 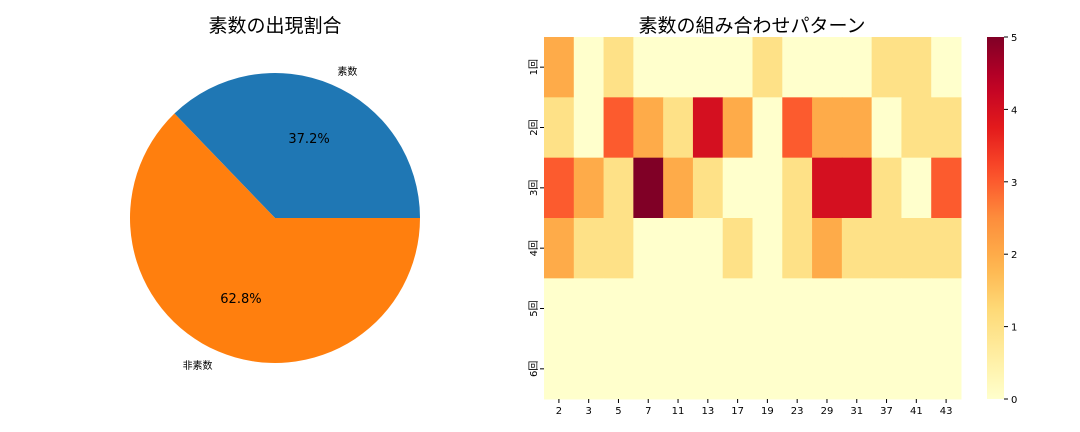 What do you see at coordinates (797, 411) in the screenshot?
I see `x-tick-label: 23` at bounding box center [797, 411].